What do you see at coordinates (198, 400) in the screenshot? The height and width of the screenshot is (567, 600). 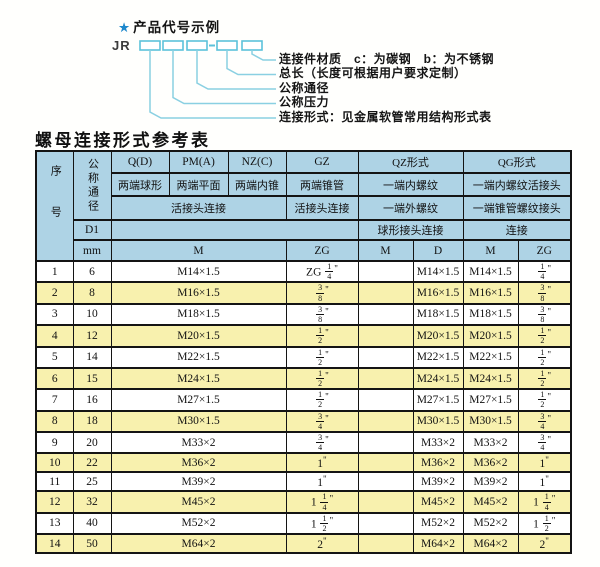 I see `cell-m: M27×1.5` at bounding box center [198, 400].